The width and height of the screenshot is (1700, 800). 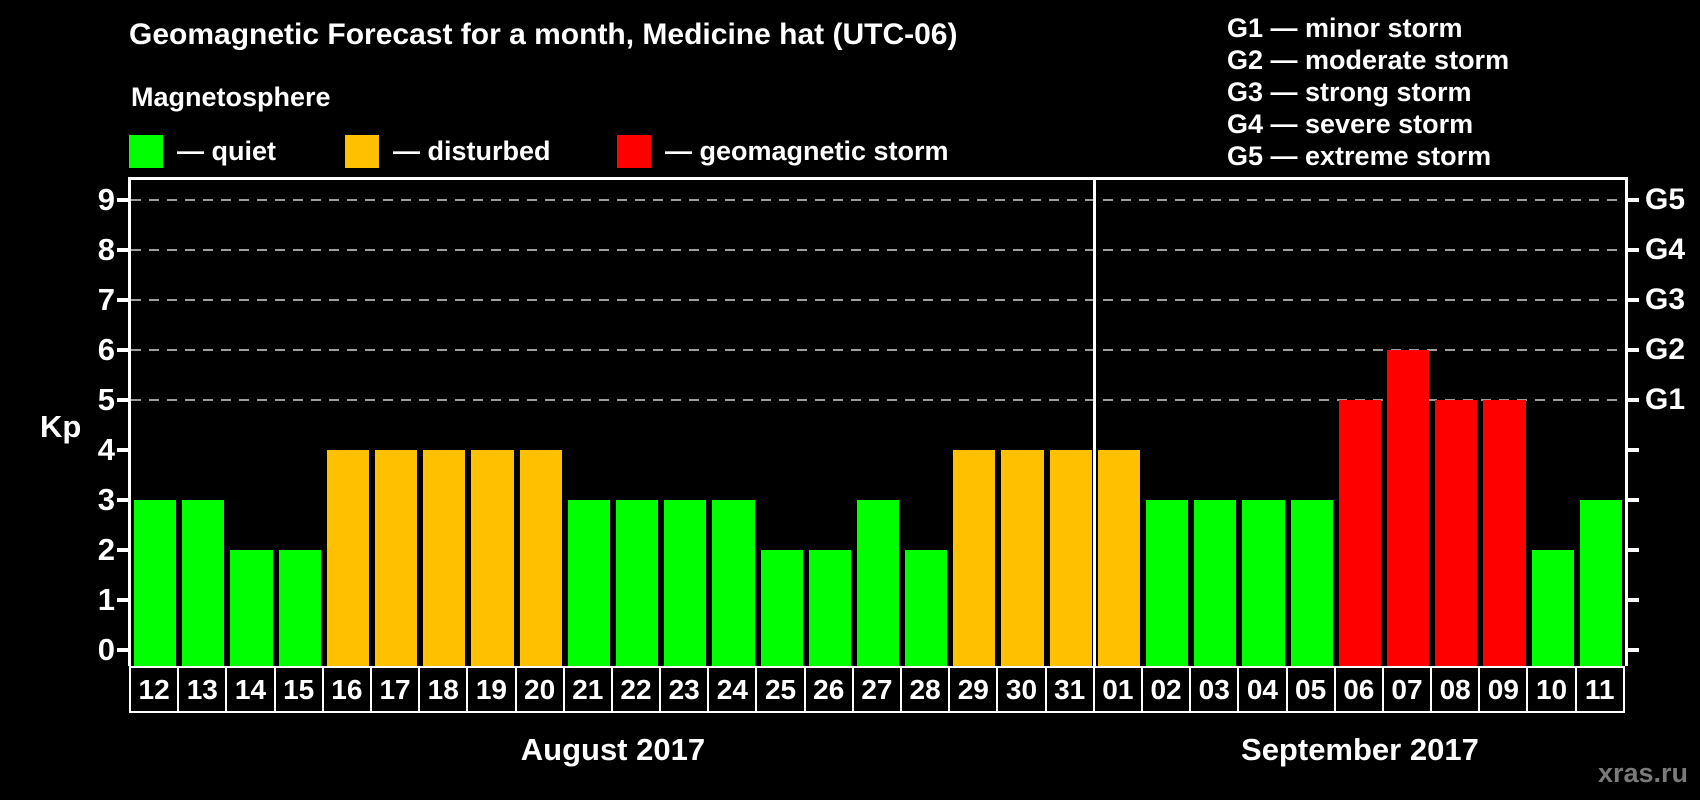 What do you see at coordinates (1665, 399) in the screenshot?
I see `g-level-label: G1` at bounding box center [1665, 399].